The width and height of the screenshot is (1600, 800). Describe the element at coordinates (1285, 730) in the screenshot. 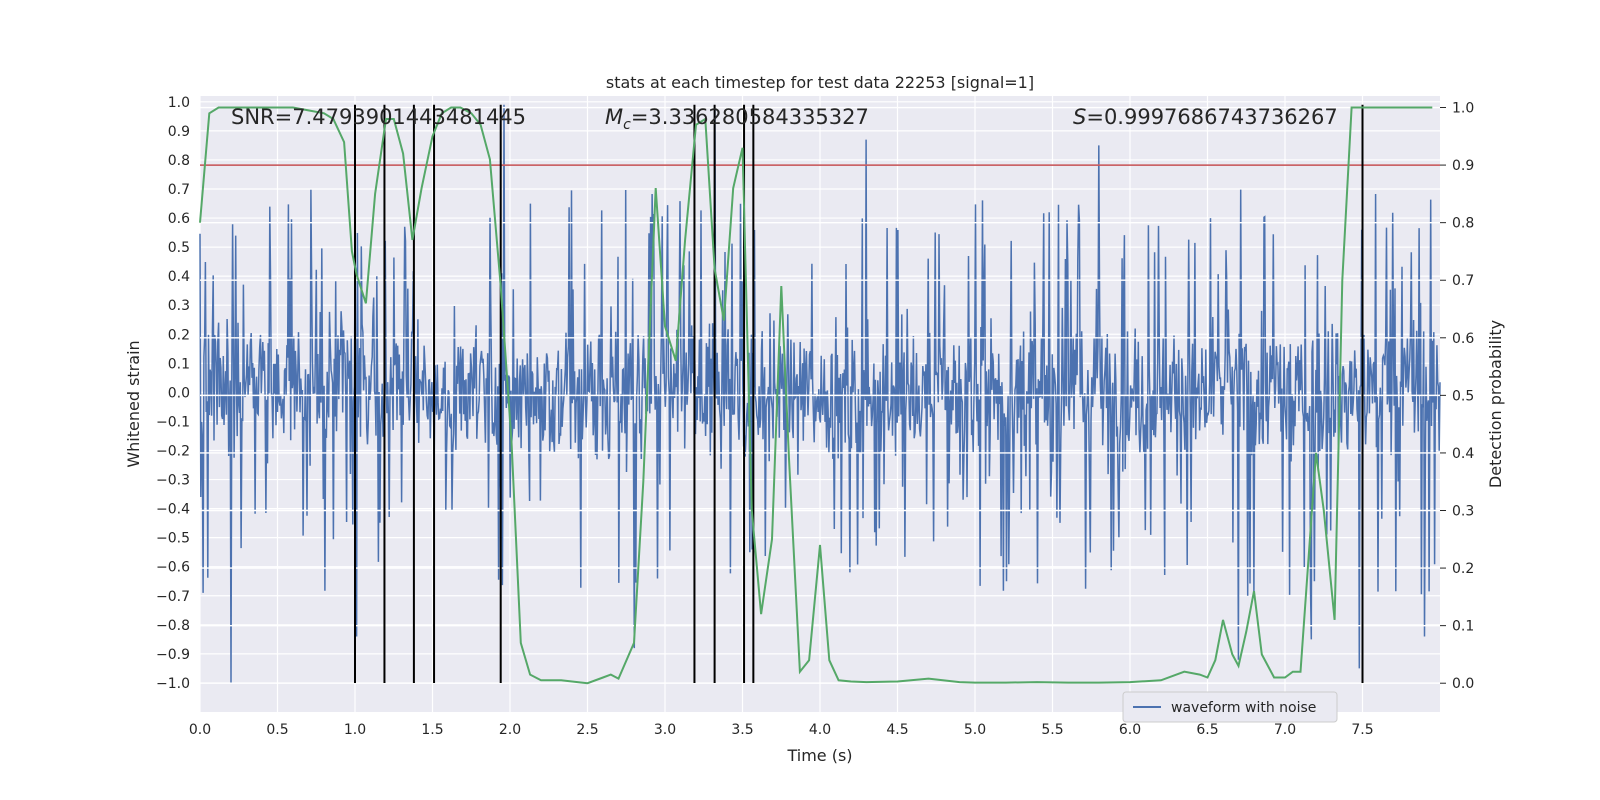

I see `x-tick-label: 7.0` at that location.